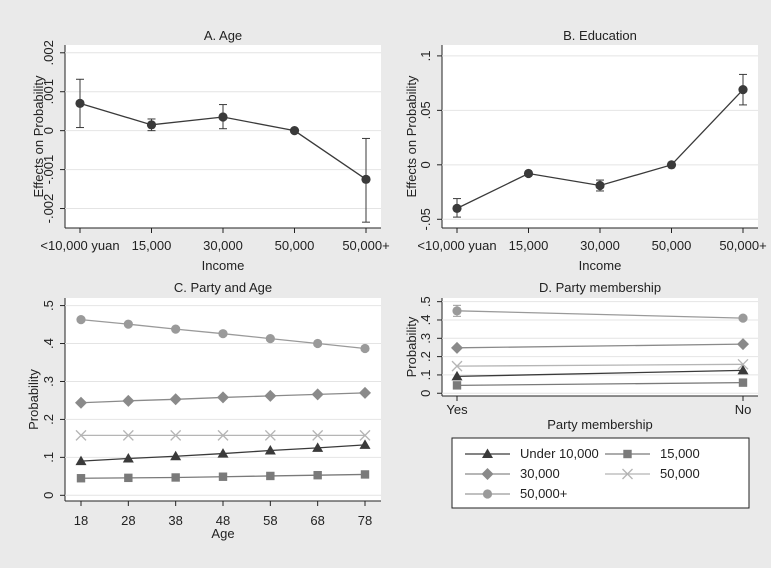  Describe the element at coordinates (457, 409) in the screenshot. I see `x-tick-label: Yes` at that location.